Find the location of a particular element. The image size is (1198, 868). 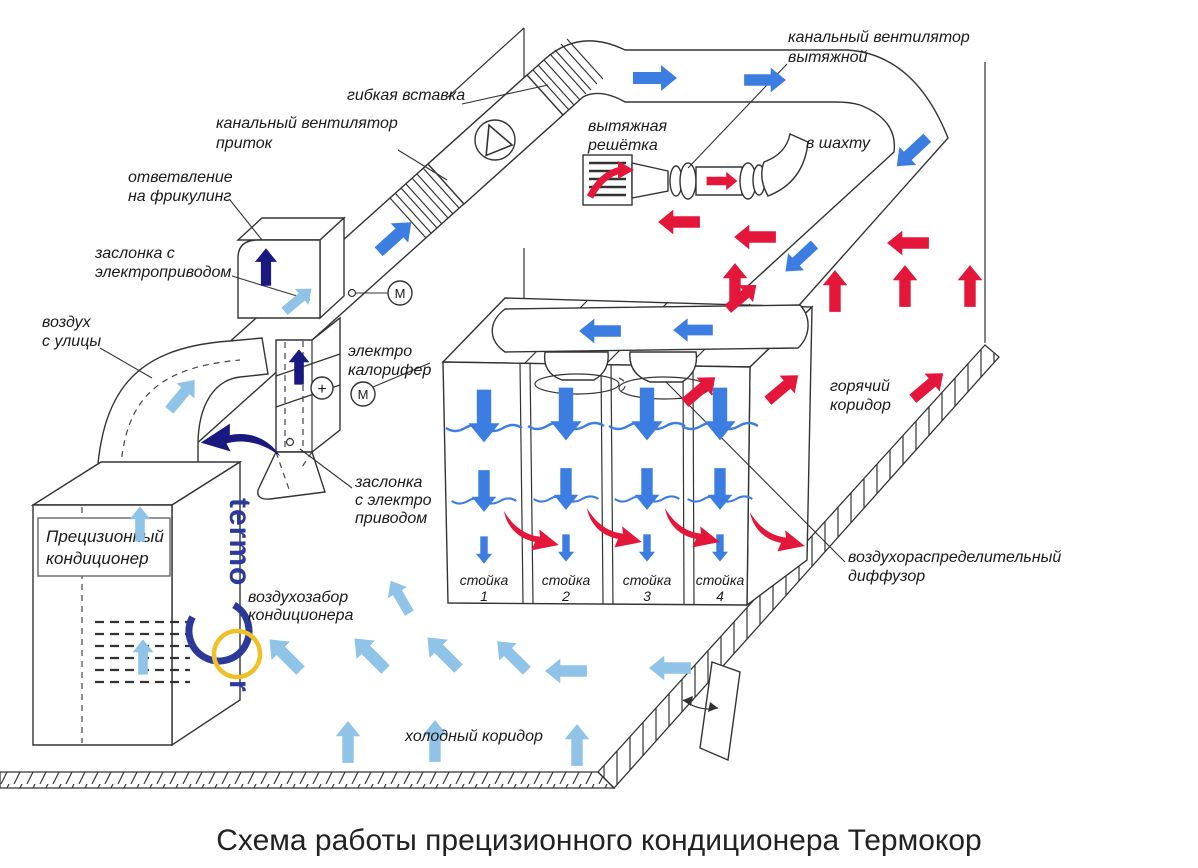

rack-labels: стойка 1 стойка 2 стойка 3 стойка 4 is located at coordinates (602, 588).